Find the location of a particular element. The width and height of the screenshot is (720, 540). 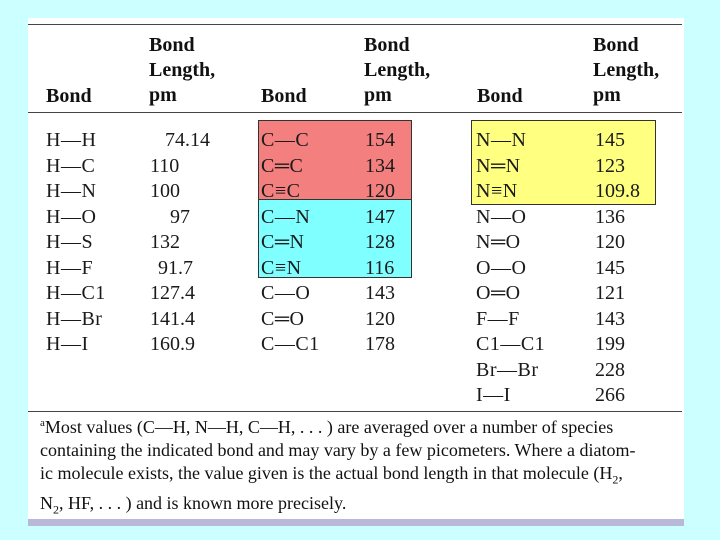

header-length-2: Bond Length, pm is located at coordinates (397, 70).